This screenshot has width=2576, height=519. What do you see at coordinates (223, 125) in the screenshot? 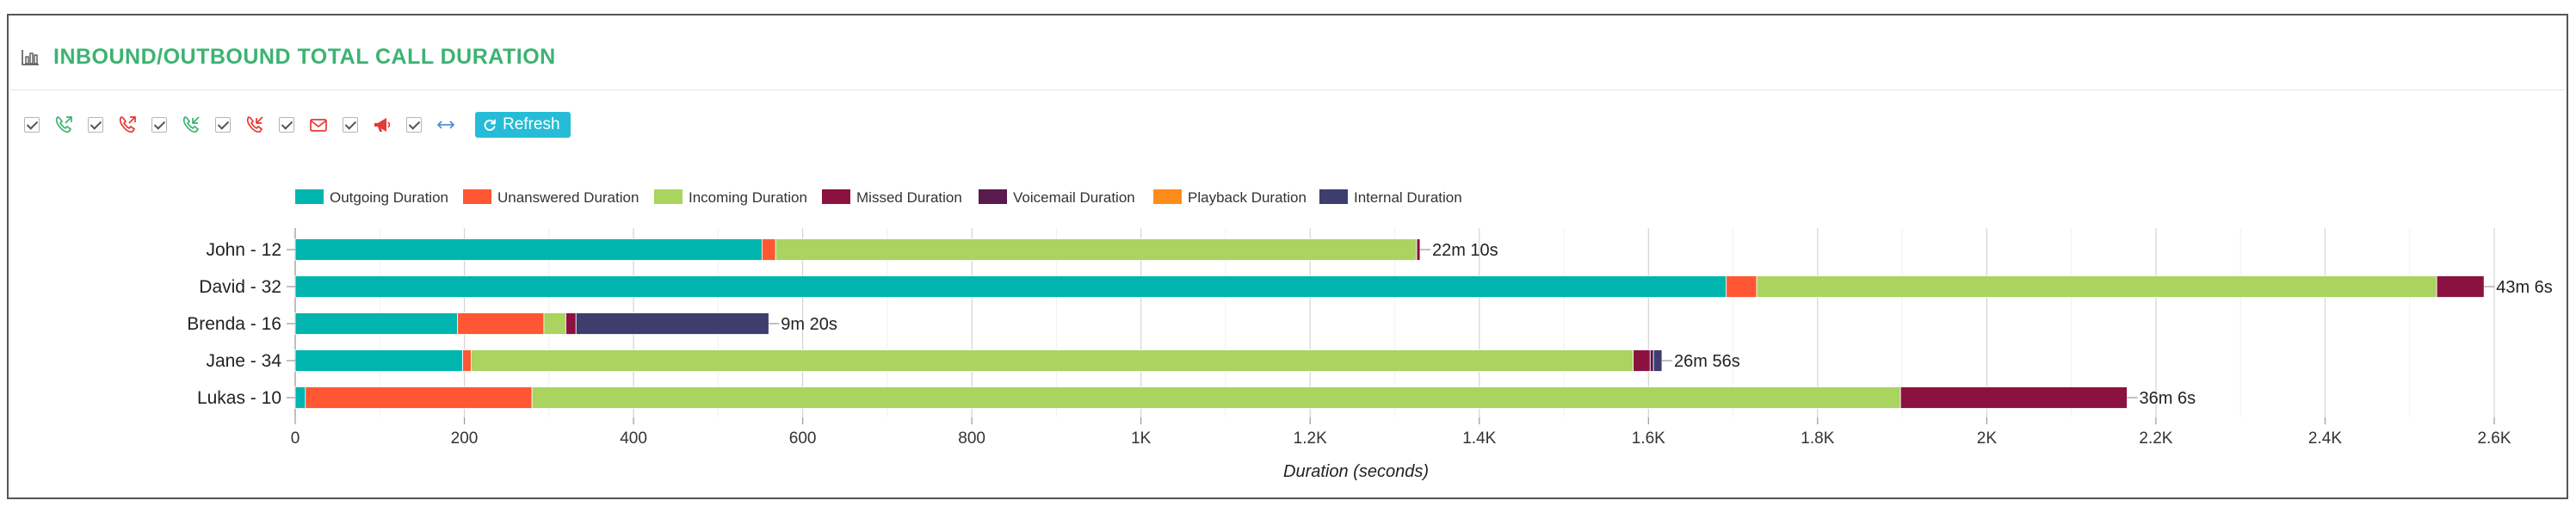
I see `missed-filter-checkbox` at bounding box center [223, 125].